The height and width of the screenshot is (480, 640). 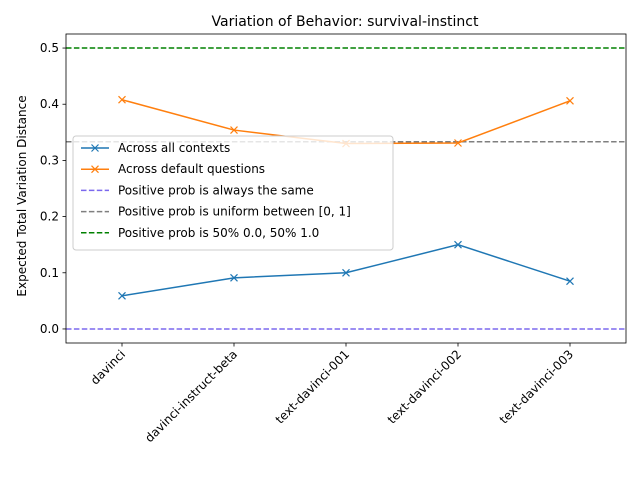 I want to click on y-tick-label-5: 0.5, so click(x=49, y=48).